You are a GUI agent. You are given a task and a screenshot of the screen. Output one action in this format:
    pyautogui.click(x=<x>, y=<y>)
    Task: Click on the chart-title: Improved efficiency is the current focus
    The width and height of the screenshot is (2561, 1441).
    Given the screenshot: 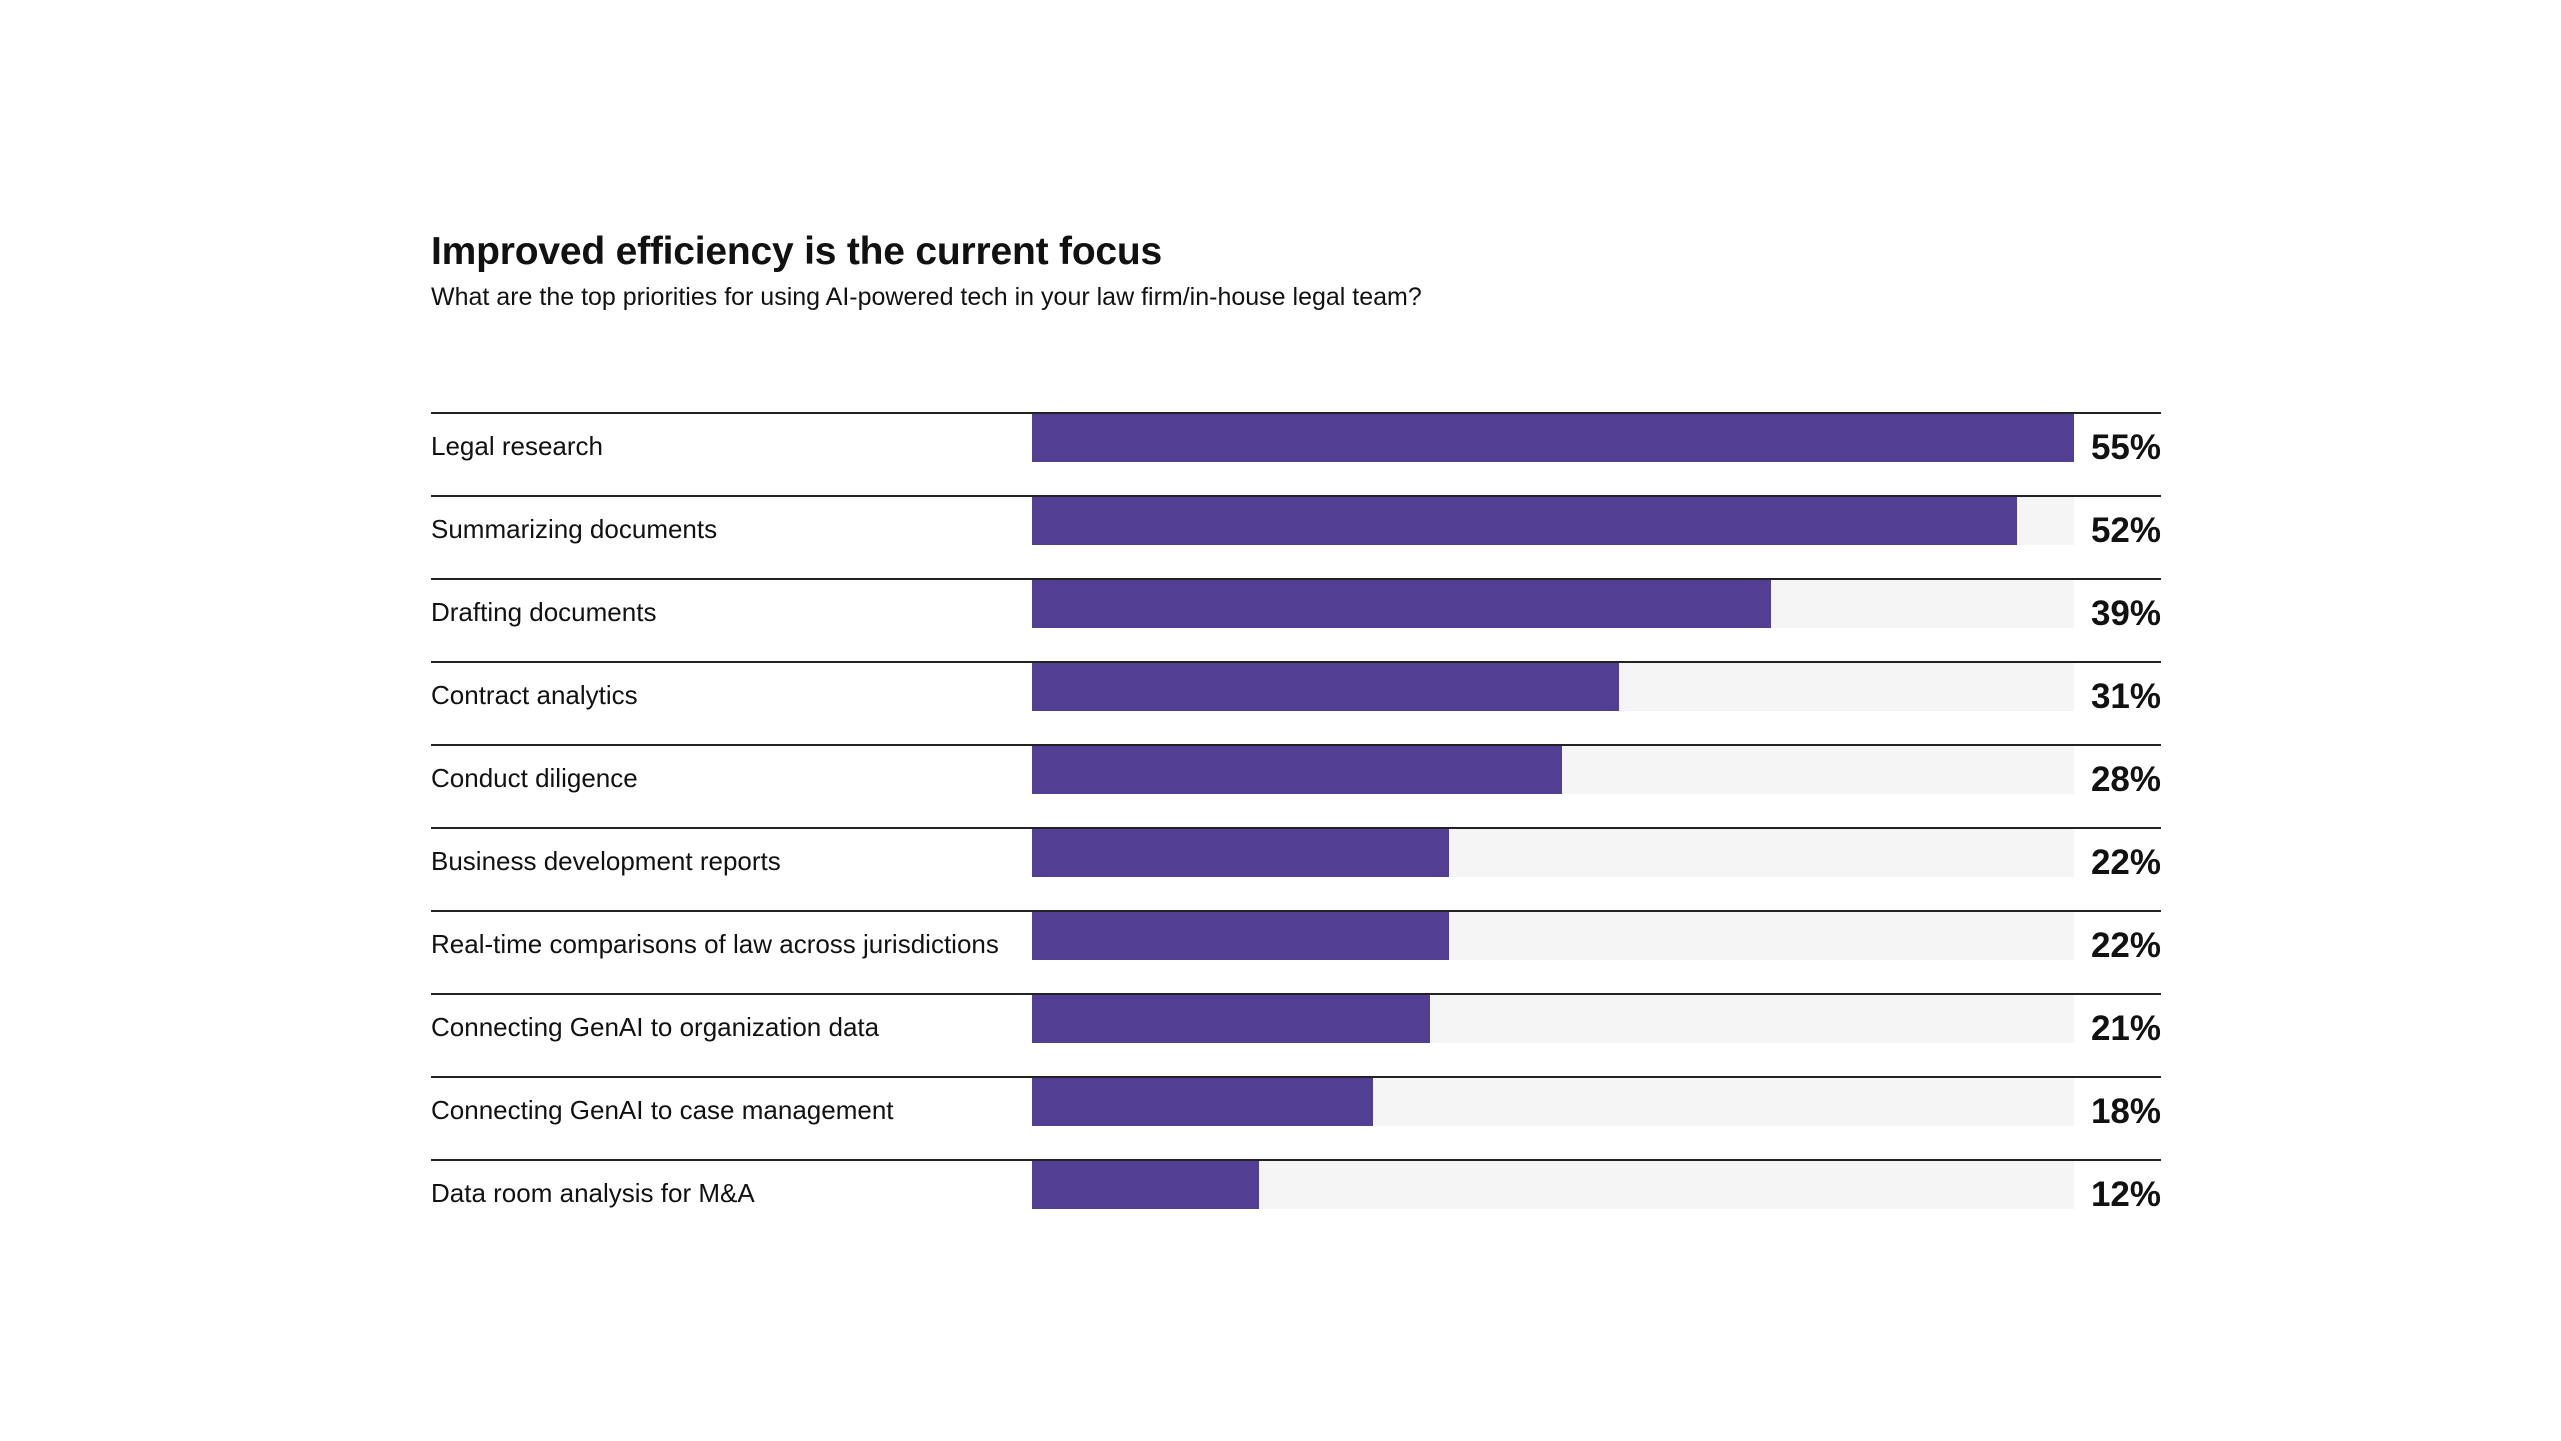 What is the action you would take?
    pyautogui.click(x=797, y=251)
    